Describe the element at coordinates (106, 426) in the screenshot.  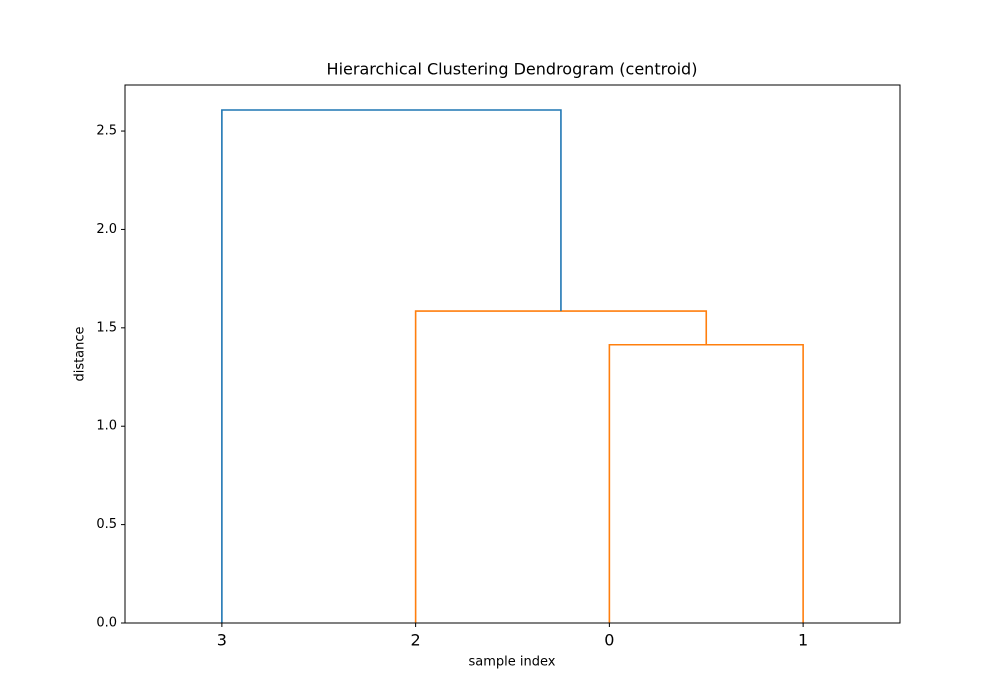
I see `y-tick-label: 1.0` at that location.